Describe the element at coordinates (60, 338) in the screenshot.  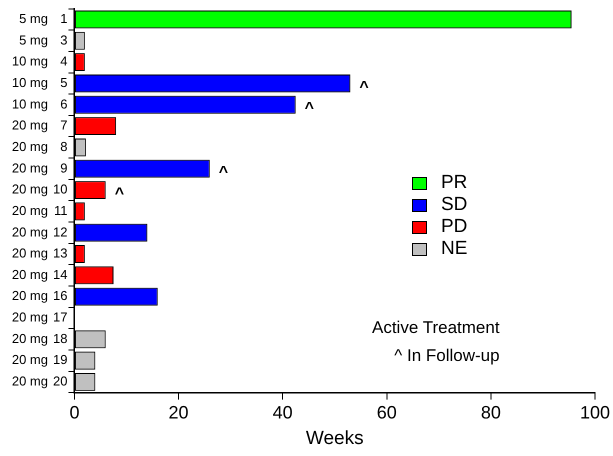
I see `y-tick-label: 18` at that location.